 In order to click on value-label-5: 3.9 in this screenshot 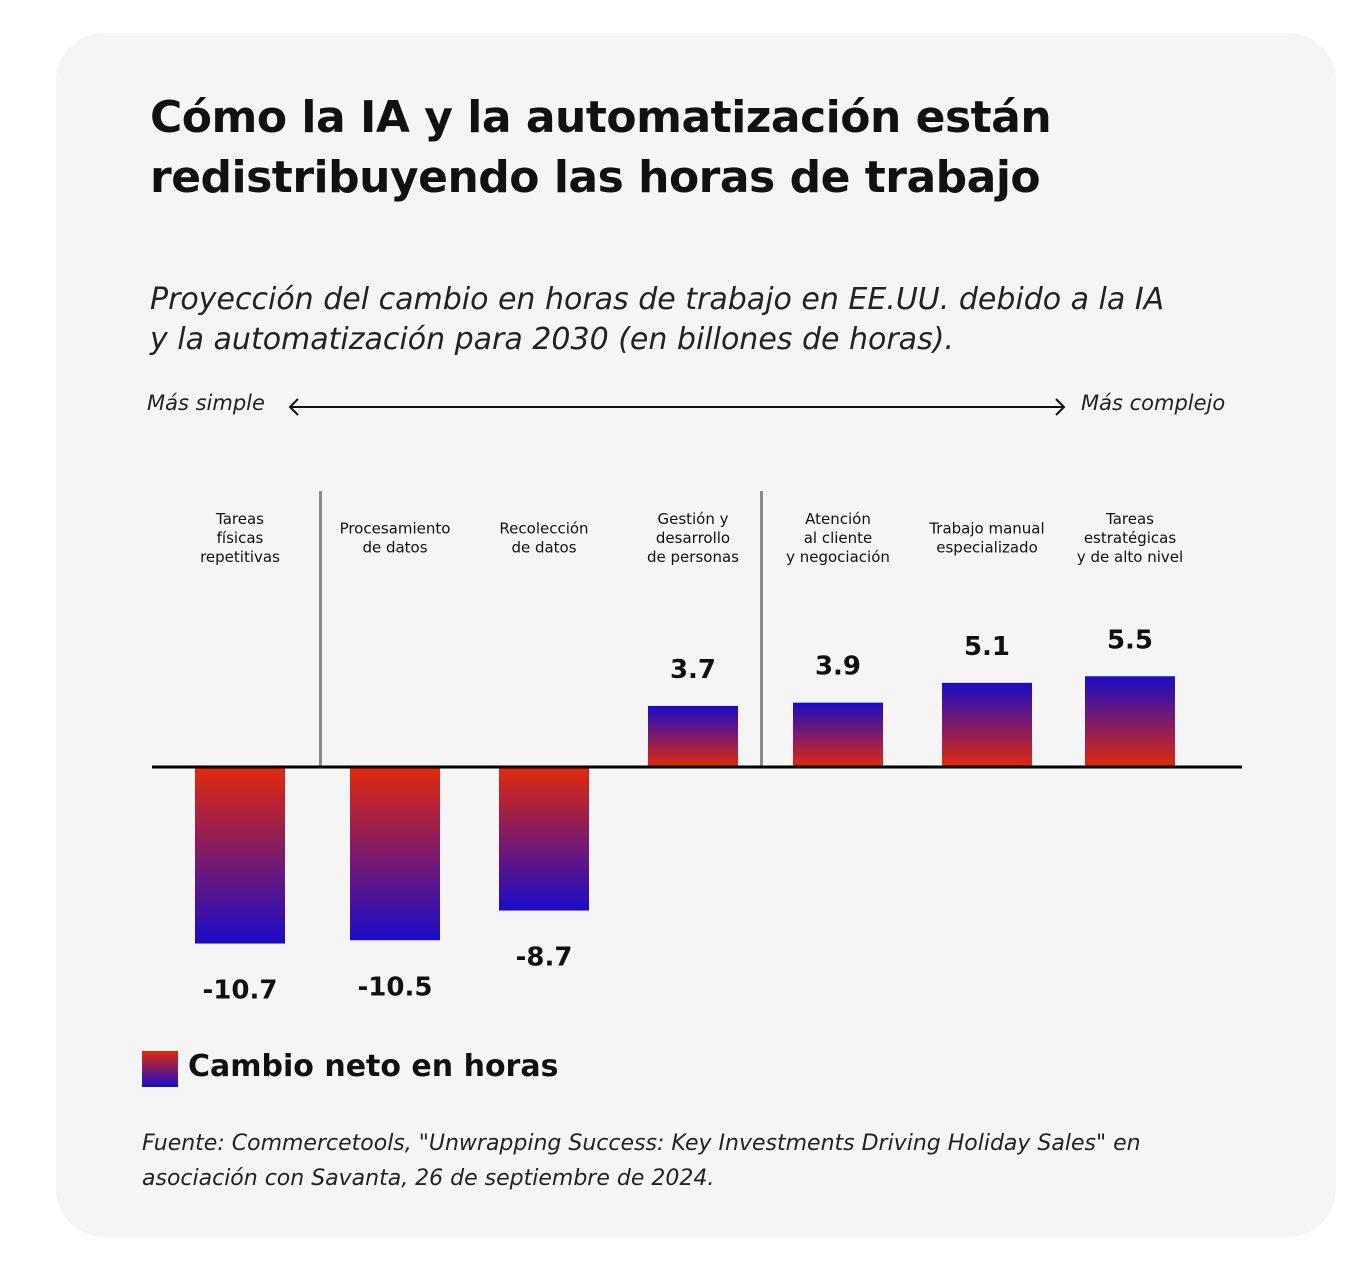, I will do `click(838, 667)`.